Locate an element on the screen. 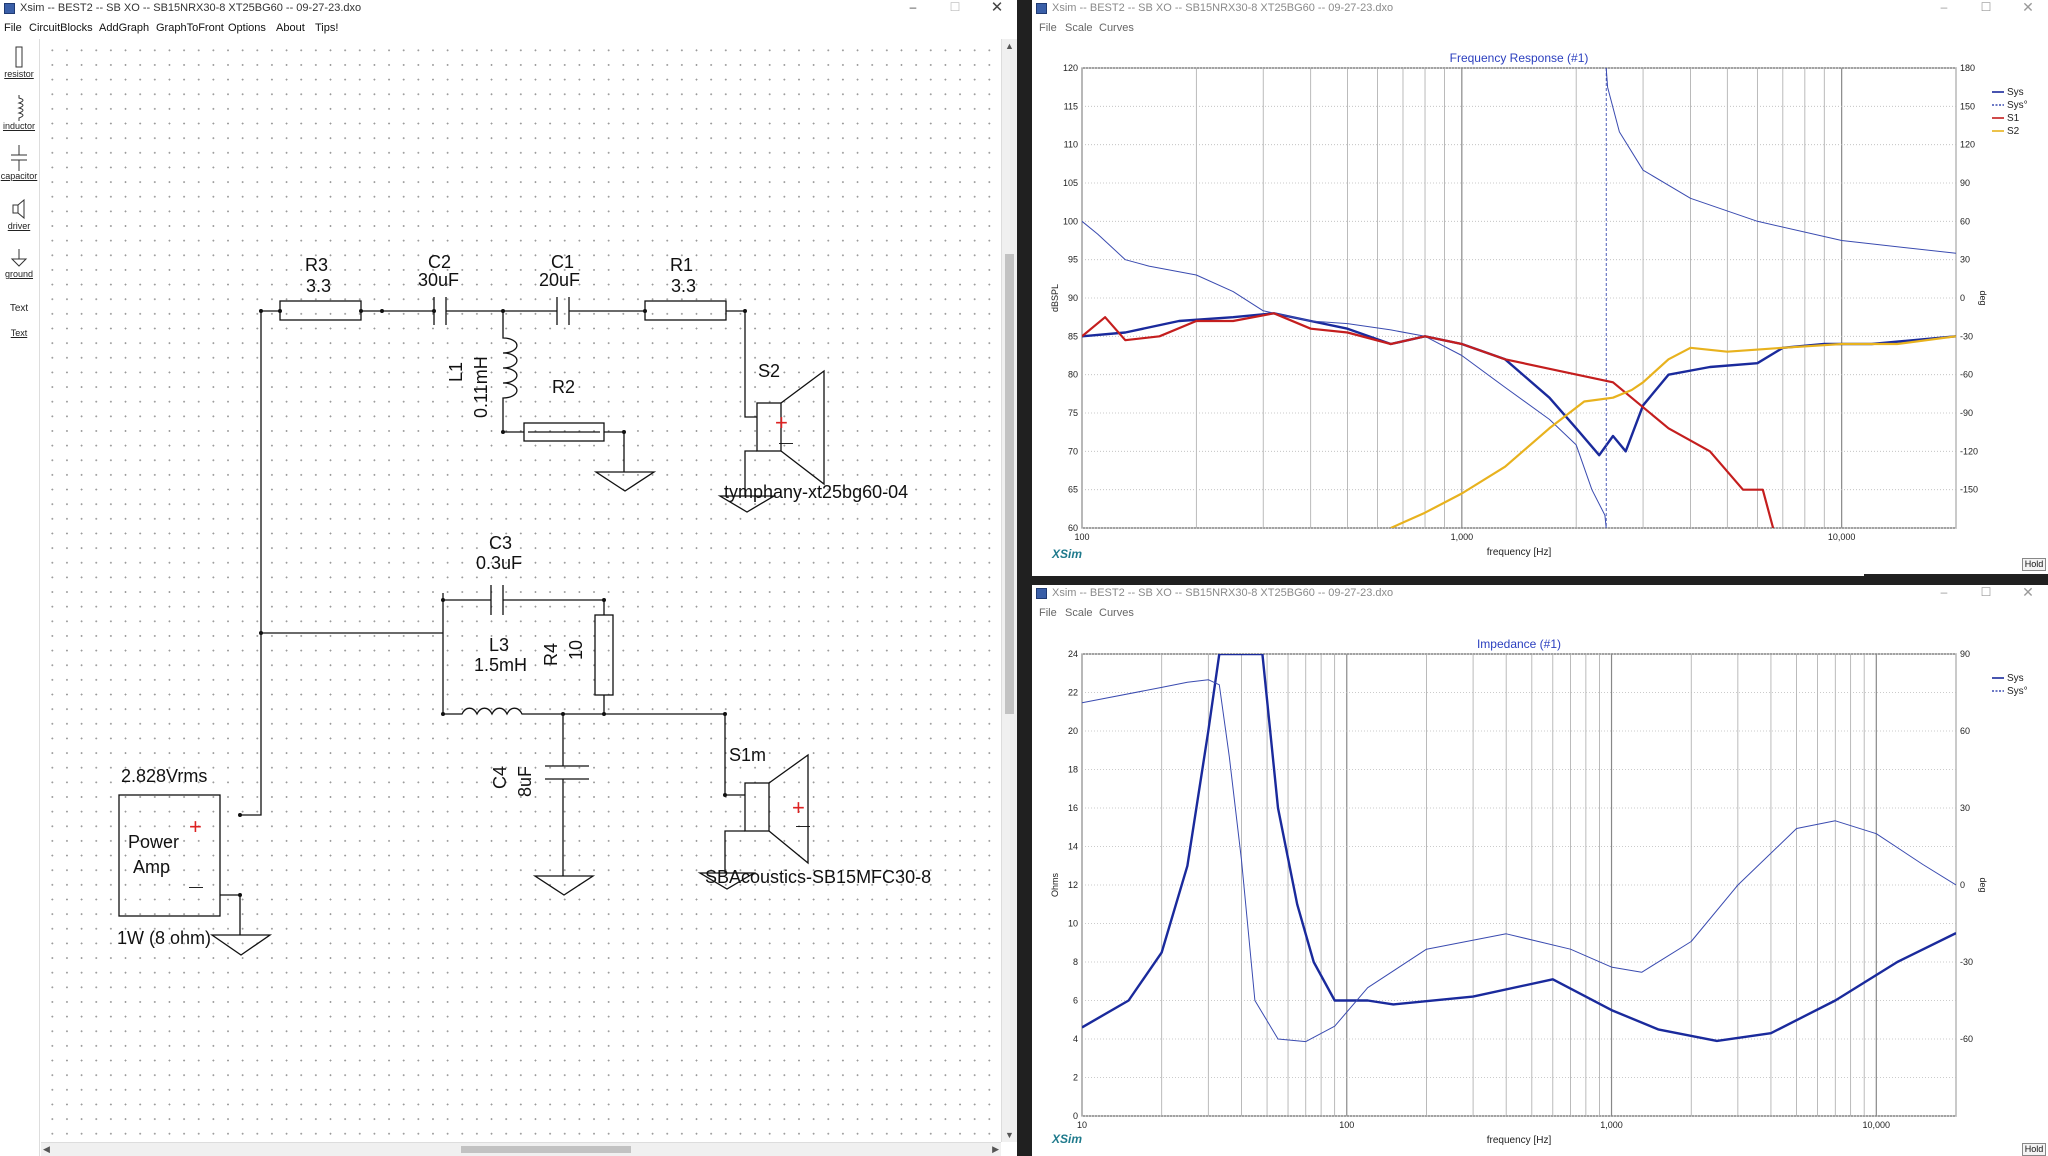 The image size is (2048, 1156). menu-circuitblocks: CircuitBlocks is located at coordinates (61, 28).